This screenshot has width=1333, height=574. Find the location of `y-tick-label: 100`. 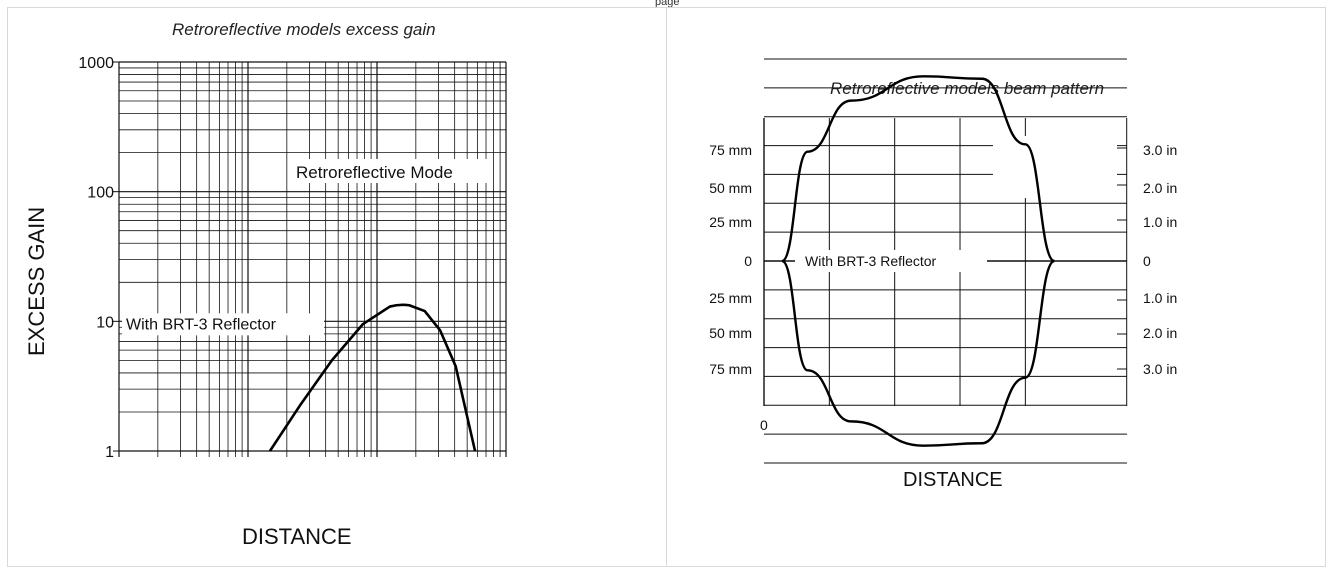

y-tick-label: 100 is located at coordinates (100, 193).